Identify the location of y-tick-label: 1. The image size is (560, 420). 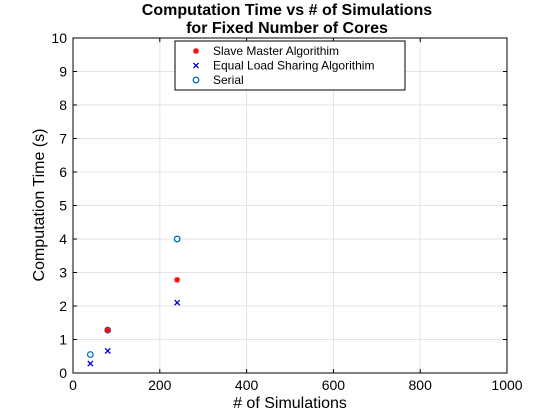
(63, 340).